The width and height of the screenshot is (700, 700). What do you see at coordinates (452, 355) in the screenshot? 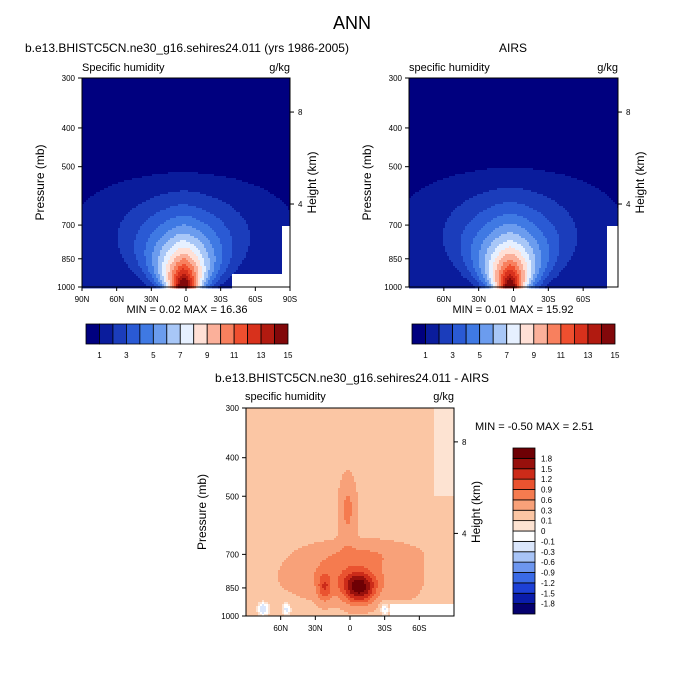
I see `colorbar-label: 3` at bounding box center [452, 355].